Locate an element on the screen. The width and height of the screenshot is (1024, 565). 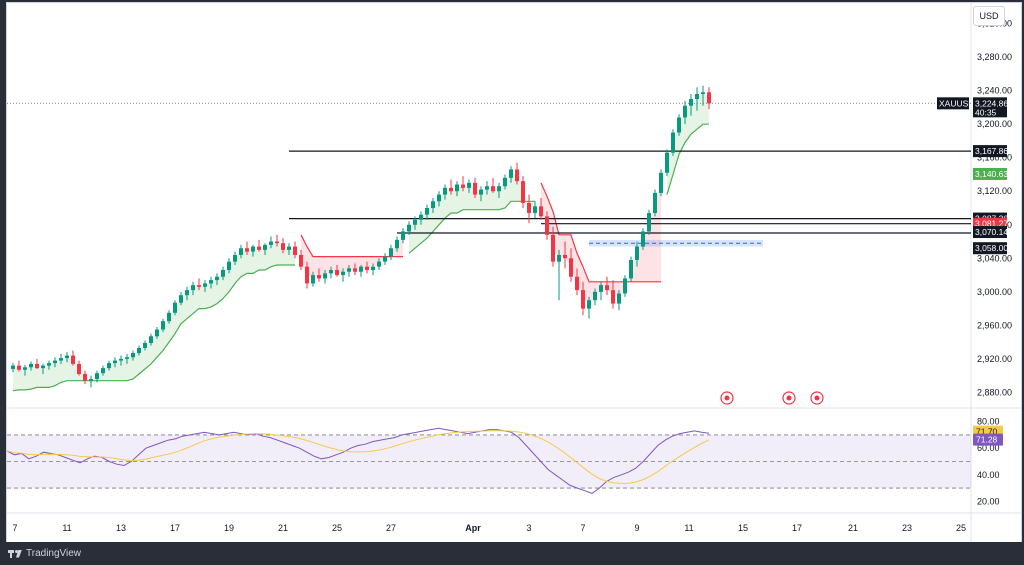
rsi-ma-line is located at coordinates (358, 457).